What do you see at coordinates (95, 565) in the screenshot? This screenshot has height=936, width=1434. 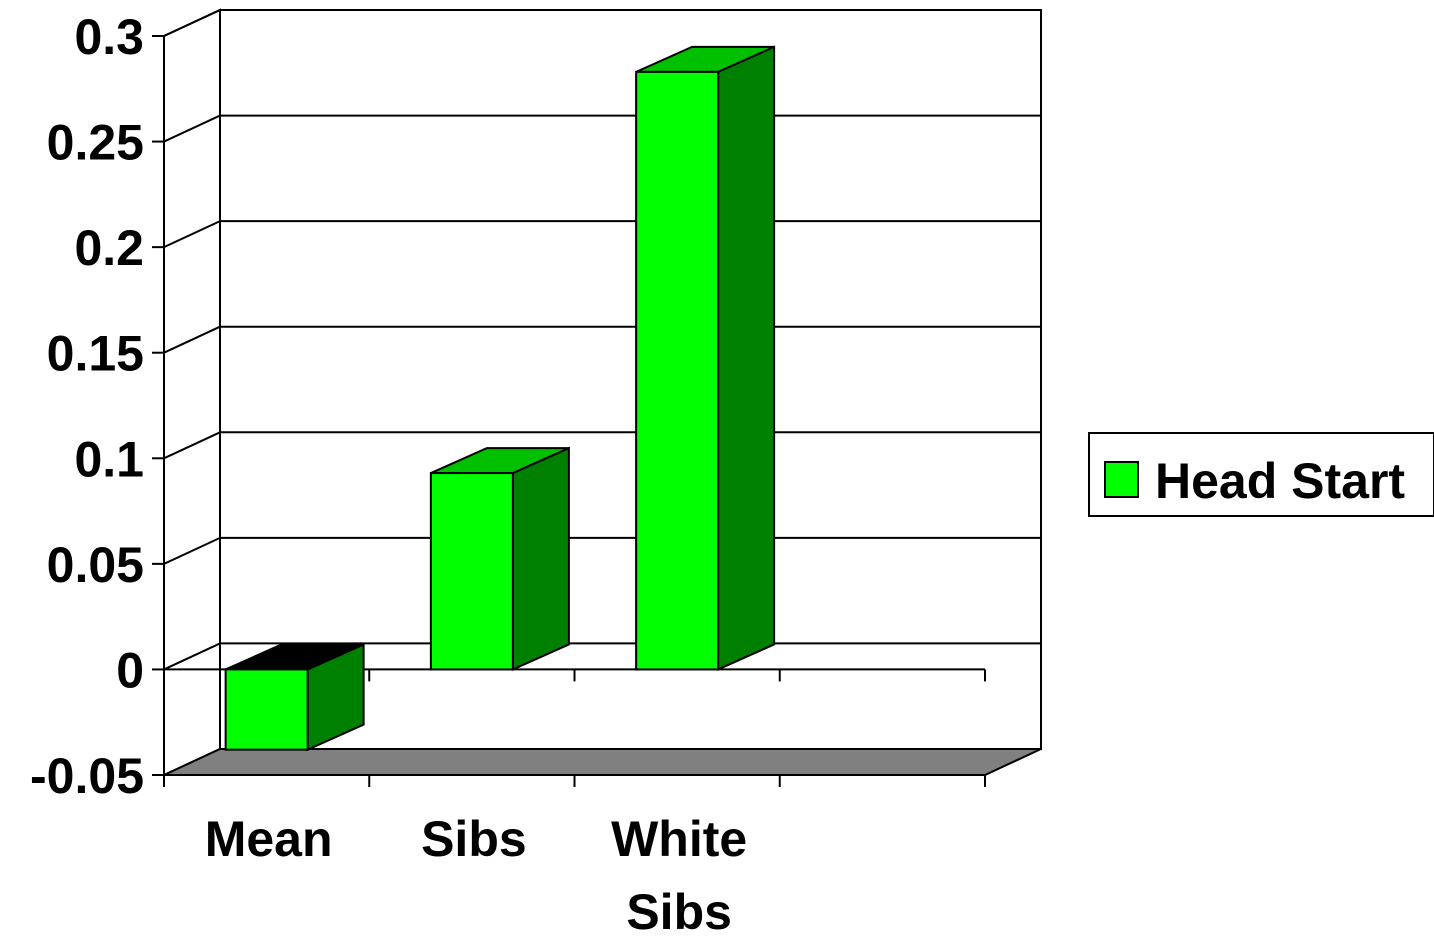 I see `y-tick-label: 0.05` at bounding box center [95, 565].